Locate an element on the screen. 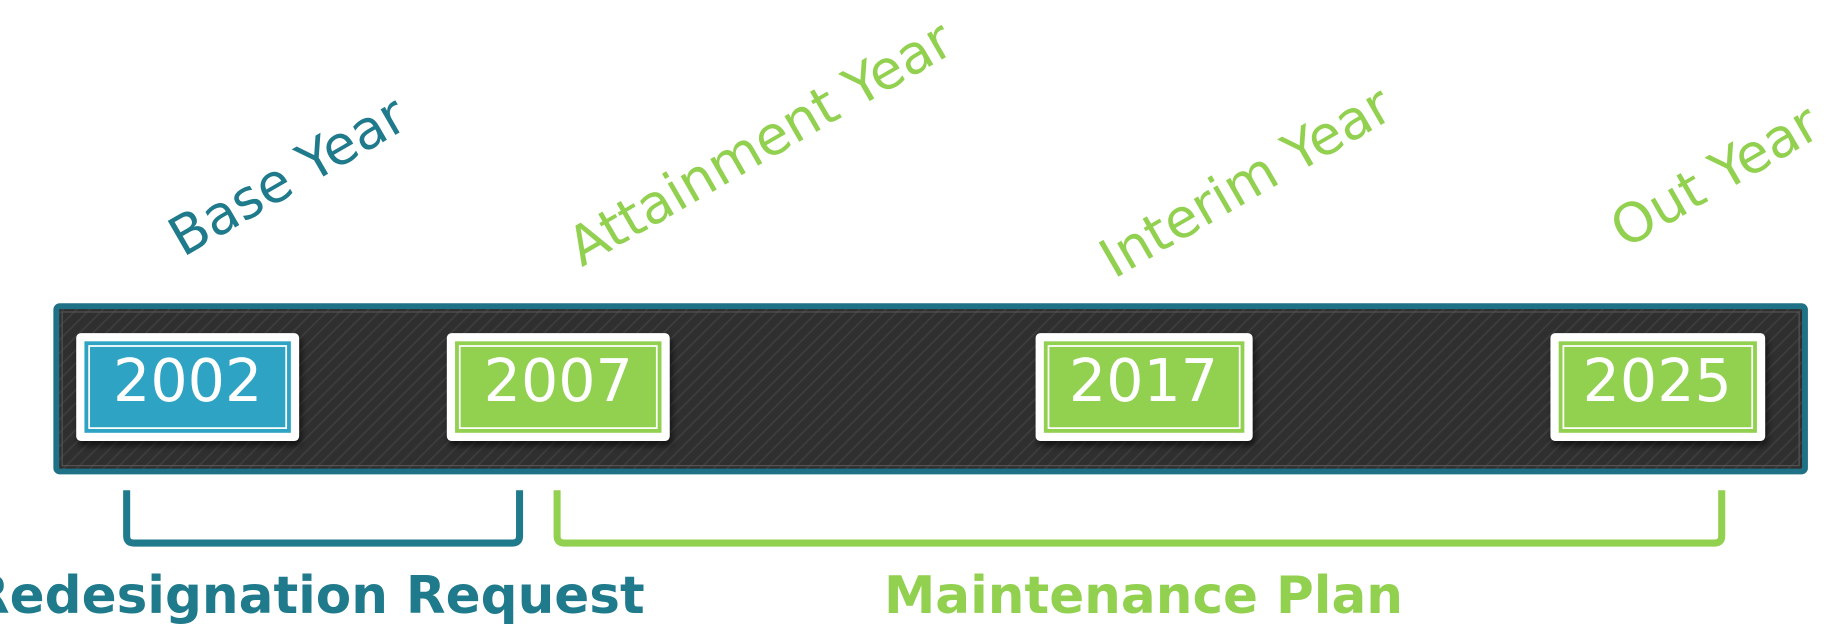 This screenshot has width=1839, height=624. milestone-2007 is located at coordinates (558, 387).